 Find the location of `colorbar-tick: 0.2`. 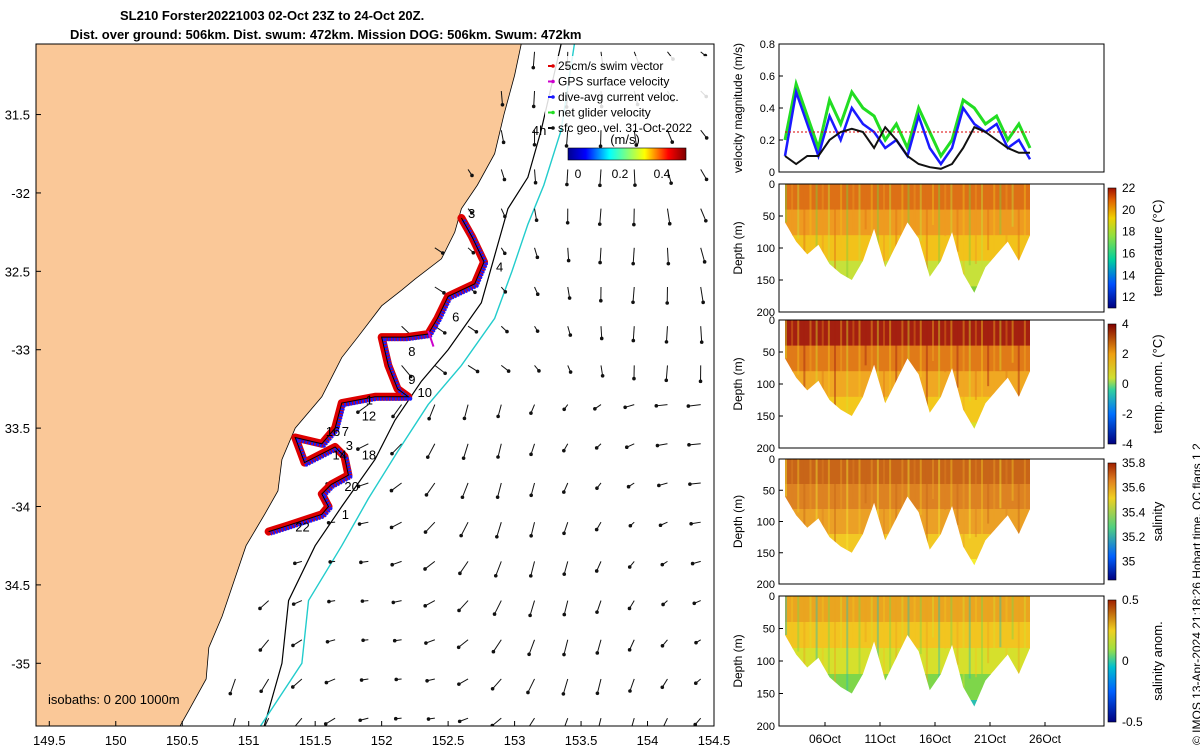

colorbar-tick: 0.2 is located at coordinates (620, 174).